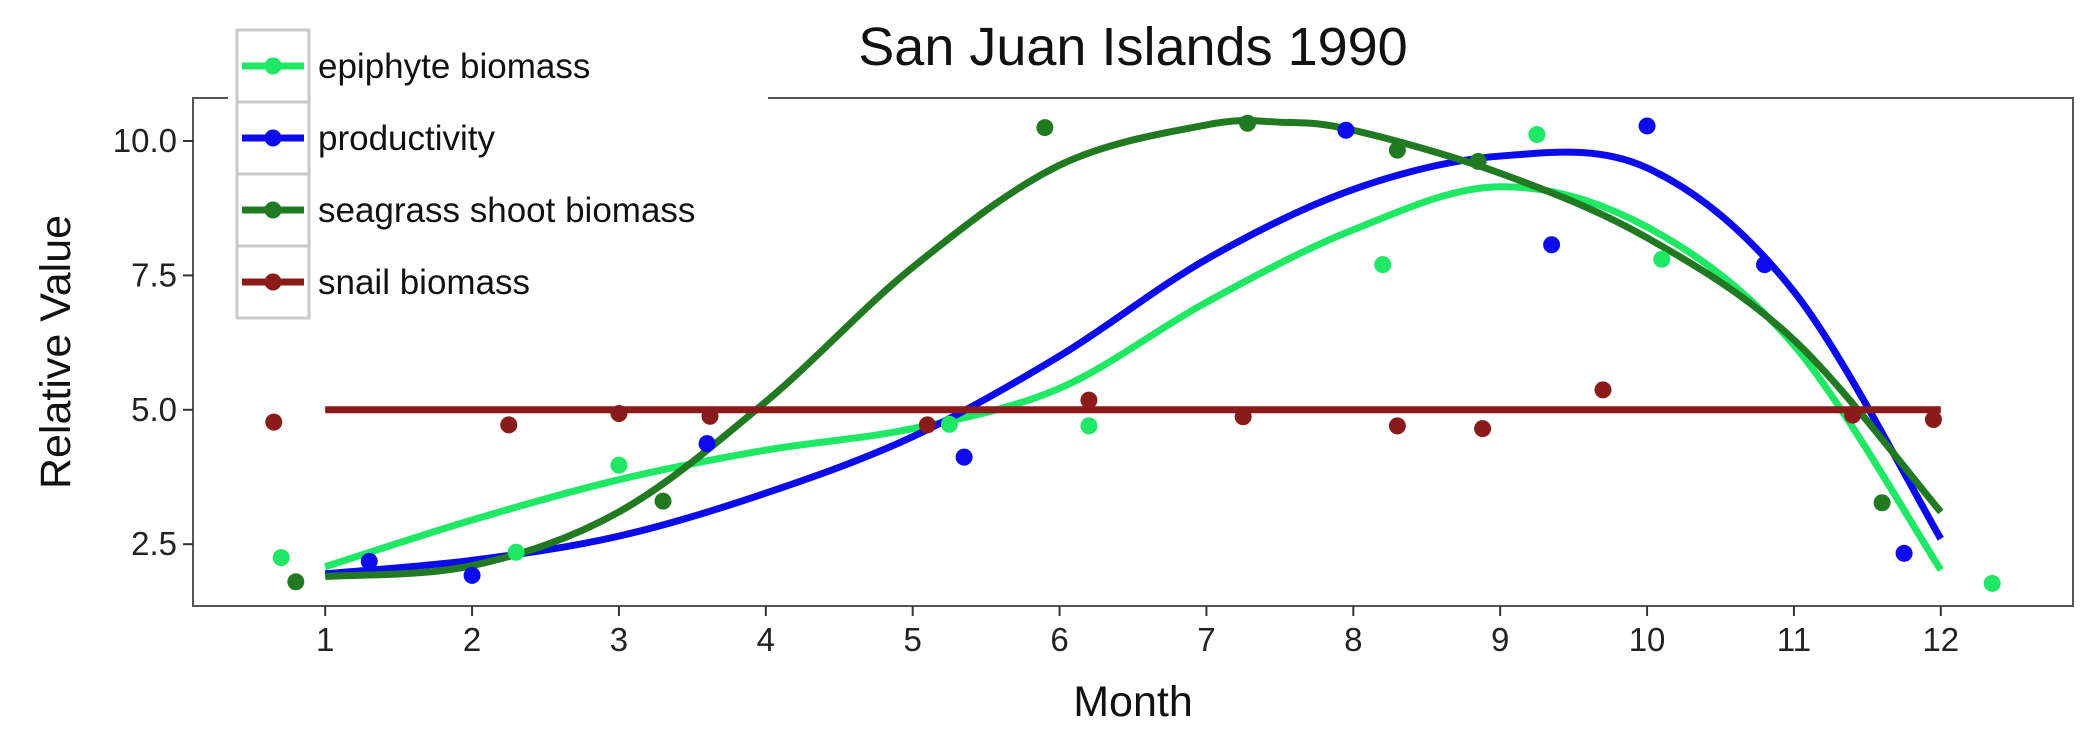 This screenshot has width=2100, height=750. What do you see at coordinates (273, 210) in the screenshot?
I see `legend-marker-seagrass-shoot-biomass` at bounding box center [273, 210].